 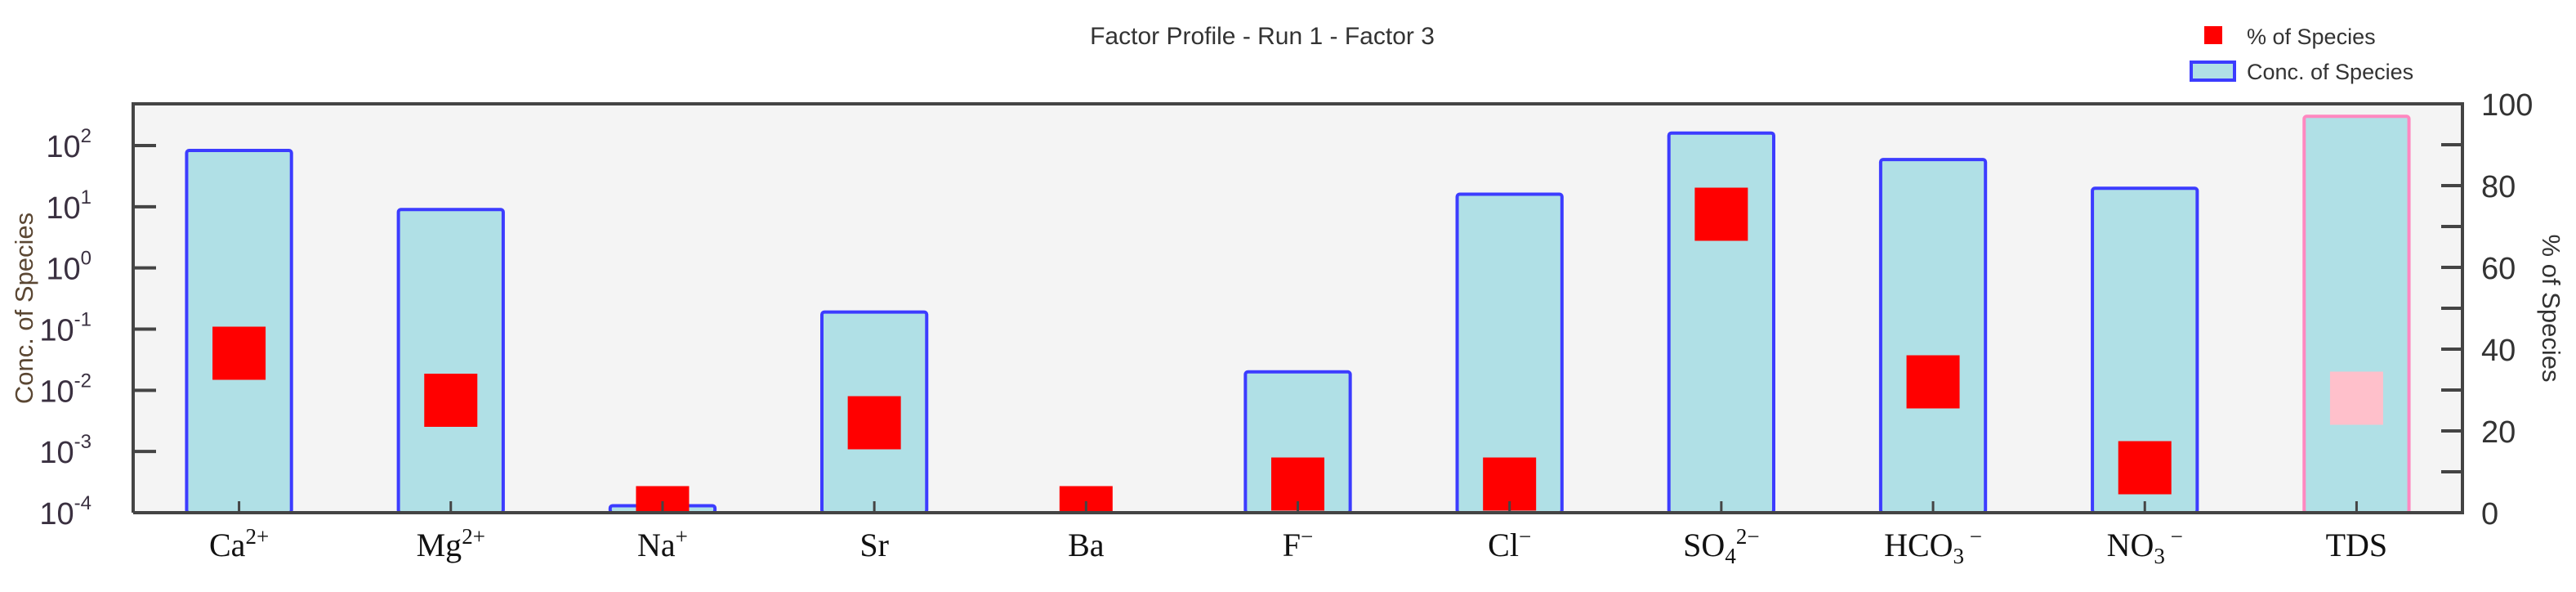 I want to click on y-tick-label: 10¹, so click(x=69, y=206).